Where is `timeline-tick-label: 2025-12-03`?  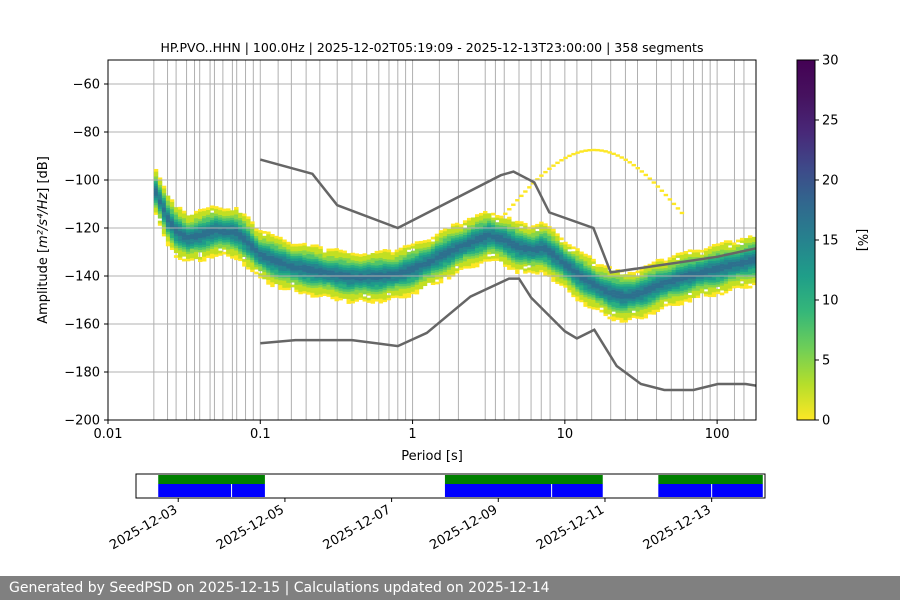
timeline-tick-label: 2025-12-03 is located at coordinates (143, 527).